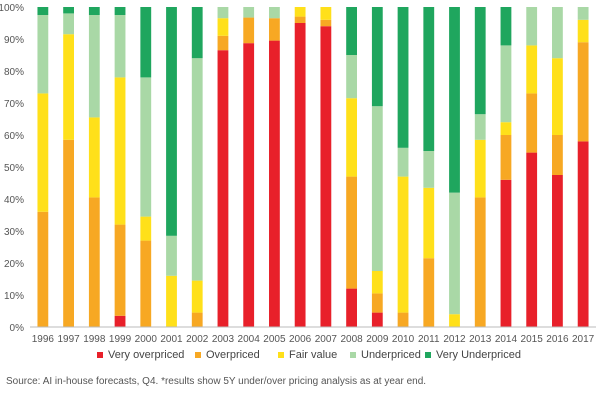 The image size is (600, 403). I want to click on x-tick-label: 2010, so click(403, 339).